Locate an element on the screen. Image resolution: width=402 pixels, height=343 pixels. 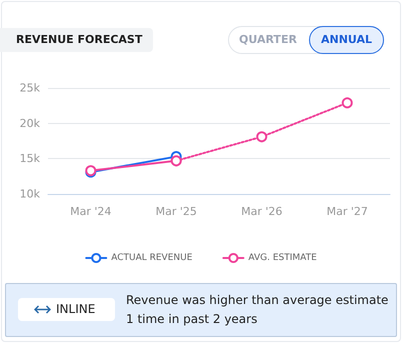
chart-title: REVENUE FORECAST is located at coordinates (76, 40).